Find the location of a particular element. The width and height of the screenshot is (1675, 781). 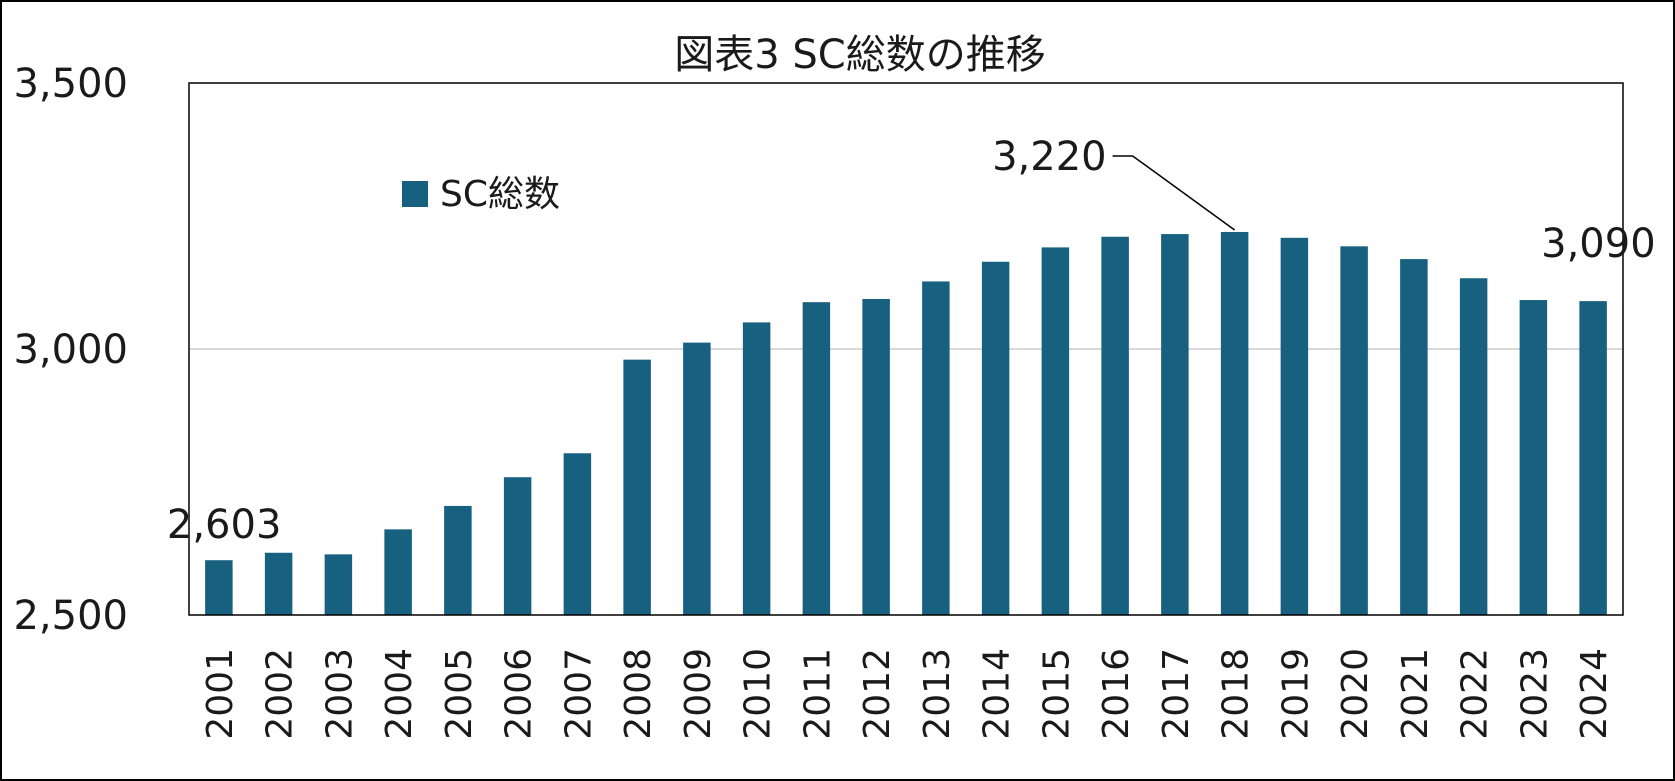

x-tick-label: 2023 is located at coordinates (1534, 694).